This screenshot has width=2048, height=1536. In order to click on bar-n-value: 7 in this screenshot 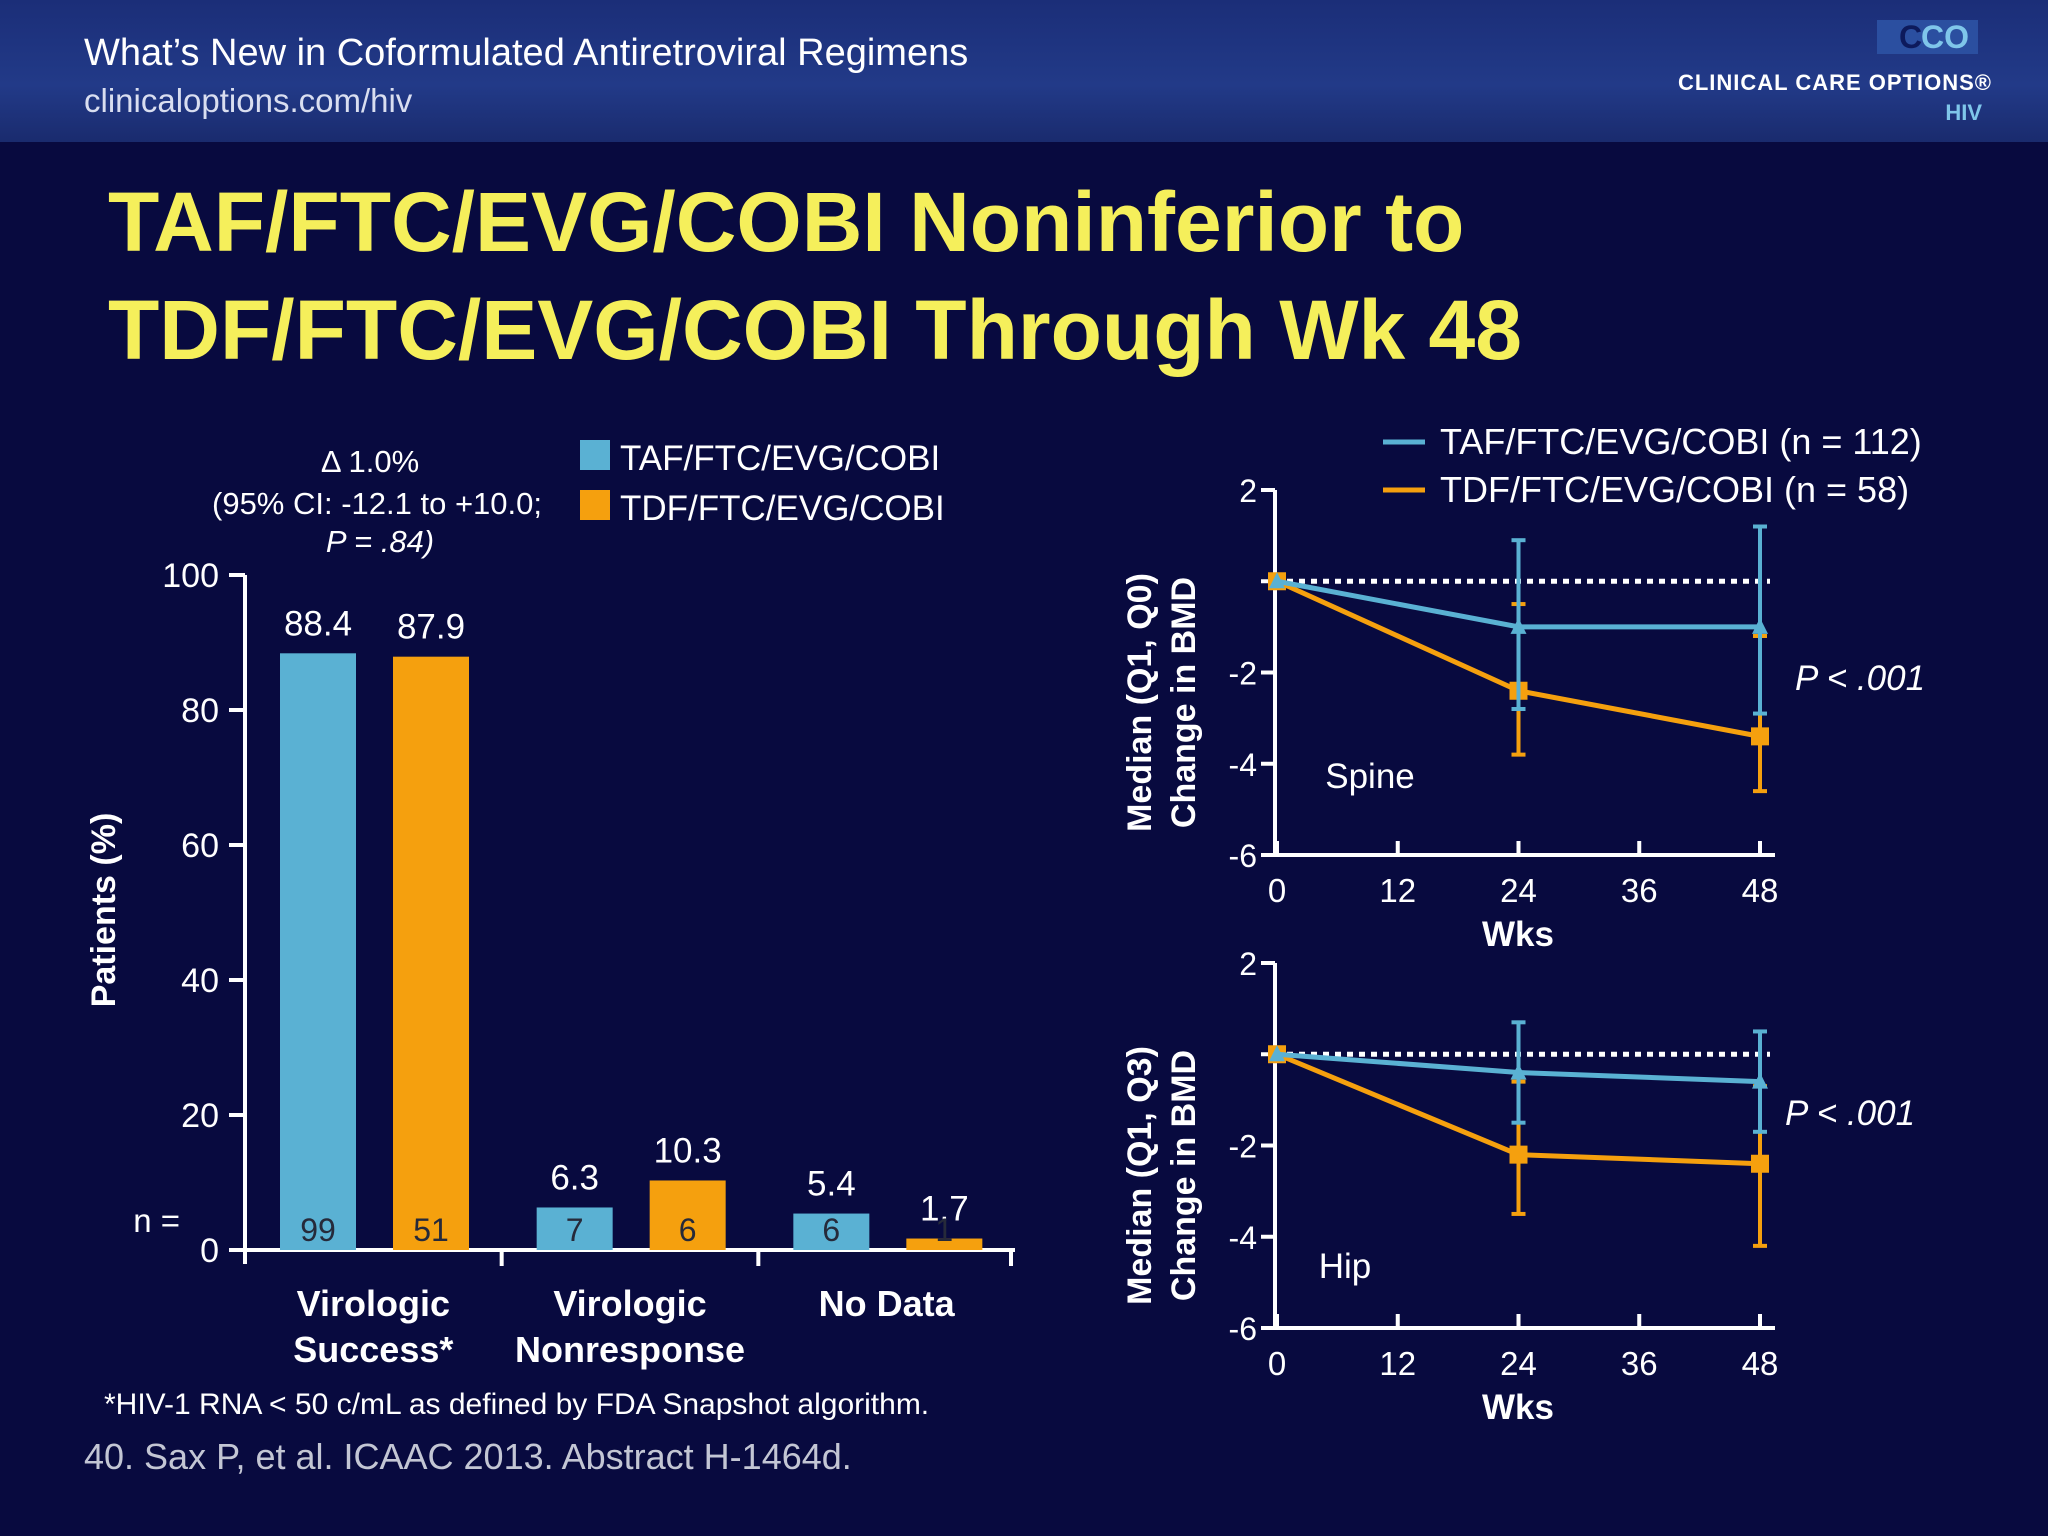, I will do `click(575, 1230)`.